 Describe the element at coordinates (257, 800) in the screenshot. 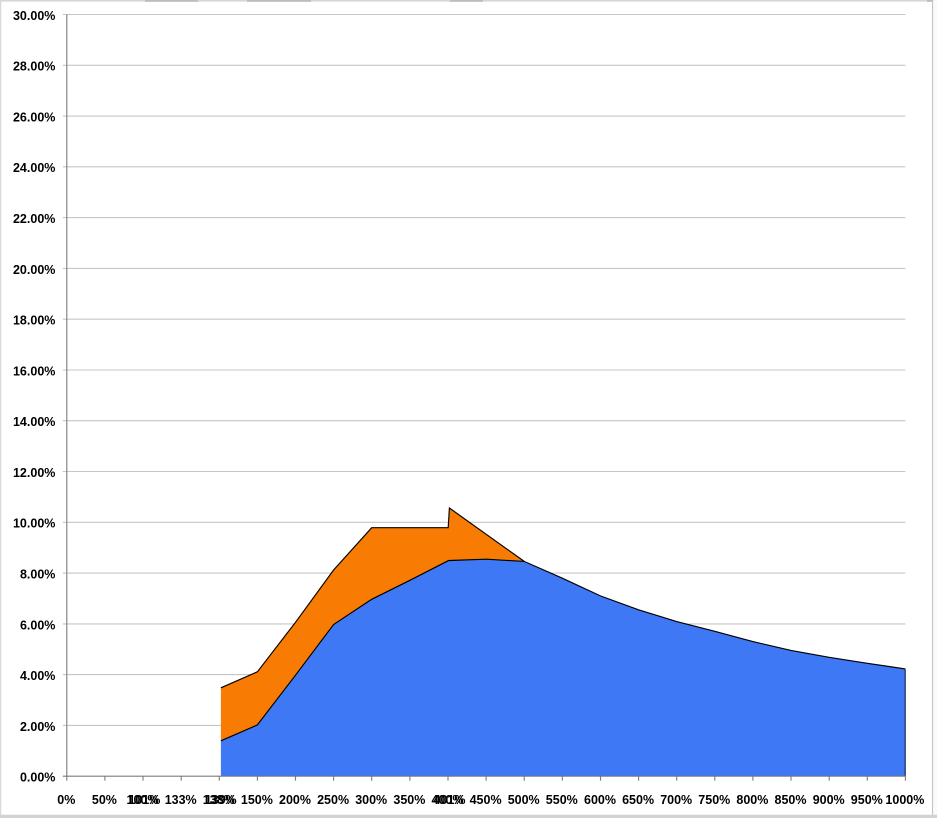

I see `svg-text: 150%` at that location.